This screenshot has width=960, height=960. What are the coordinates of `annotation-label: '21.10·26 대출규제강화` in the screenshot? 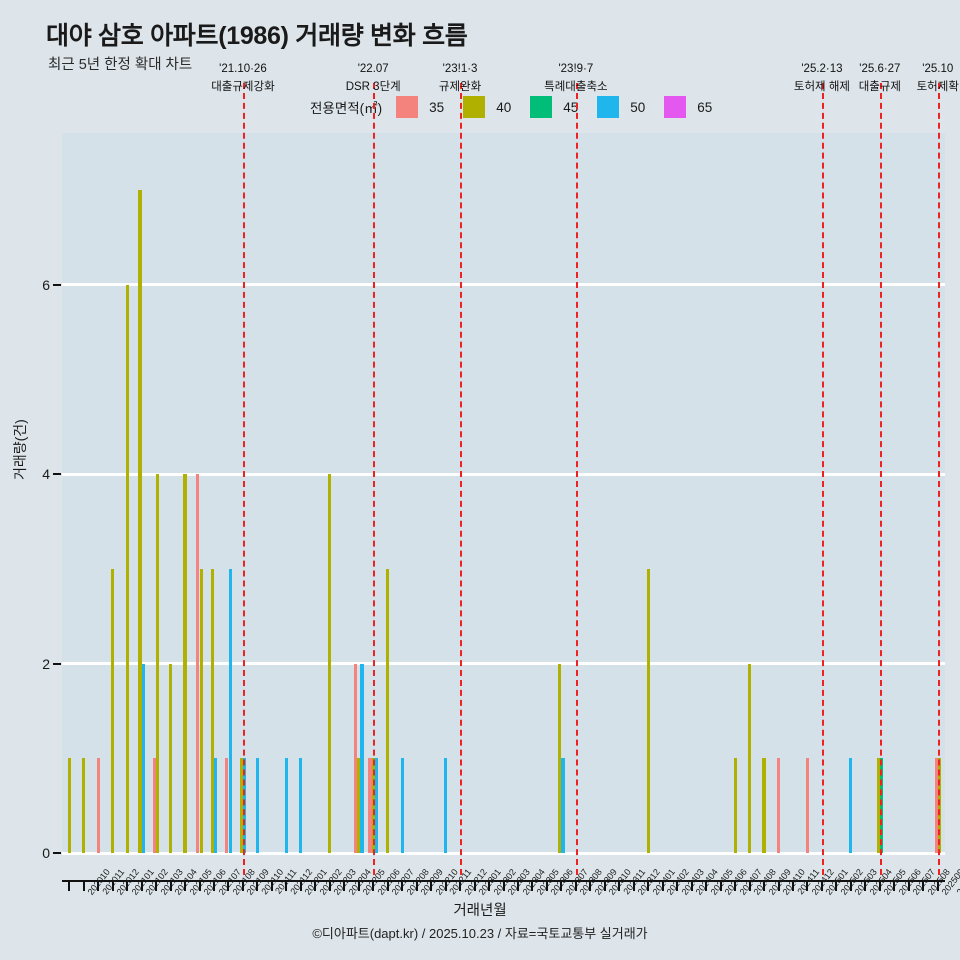 It's located at (242, 79).